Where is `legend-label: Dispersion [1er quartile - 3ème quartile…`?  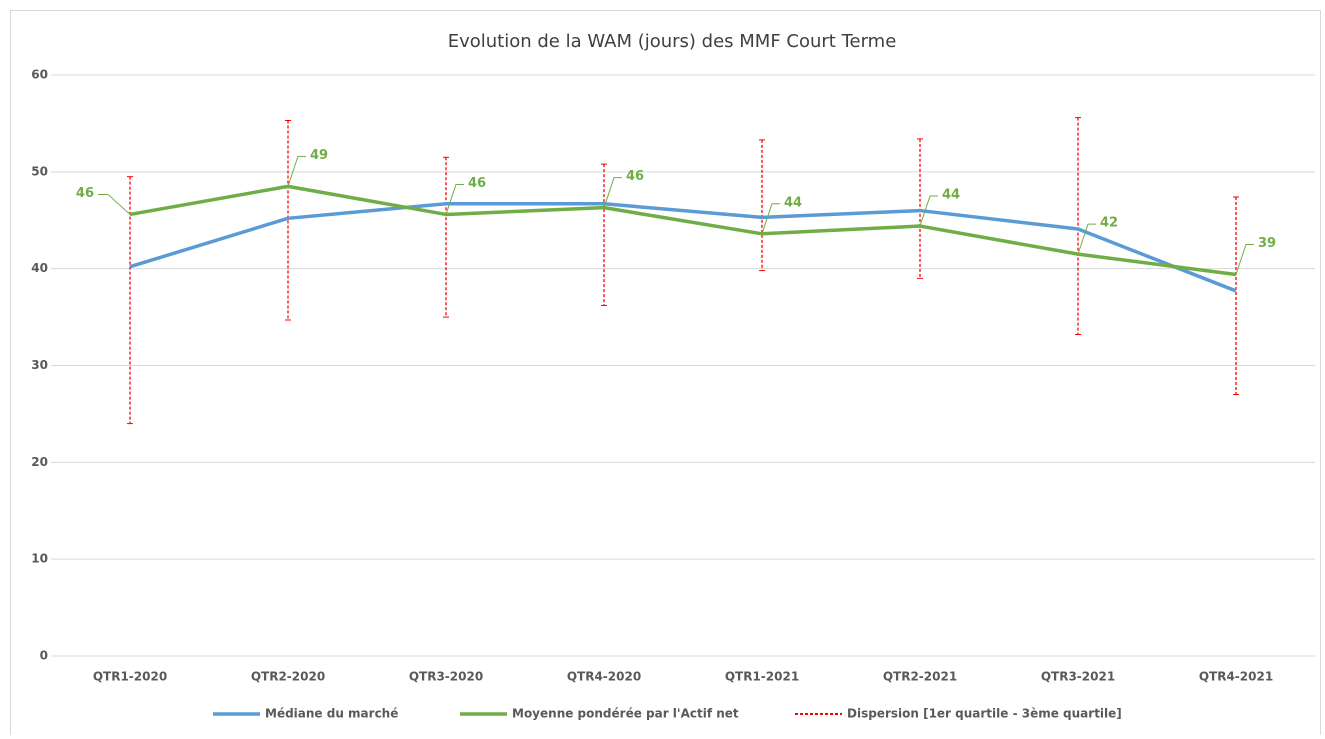 legend-label: Dispersion [1er quartile - 3ème quartile… is located at coordinates (984, 714).